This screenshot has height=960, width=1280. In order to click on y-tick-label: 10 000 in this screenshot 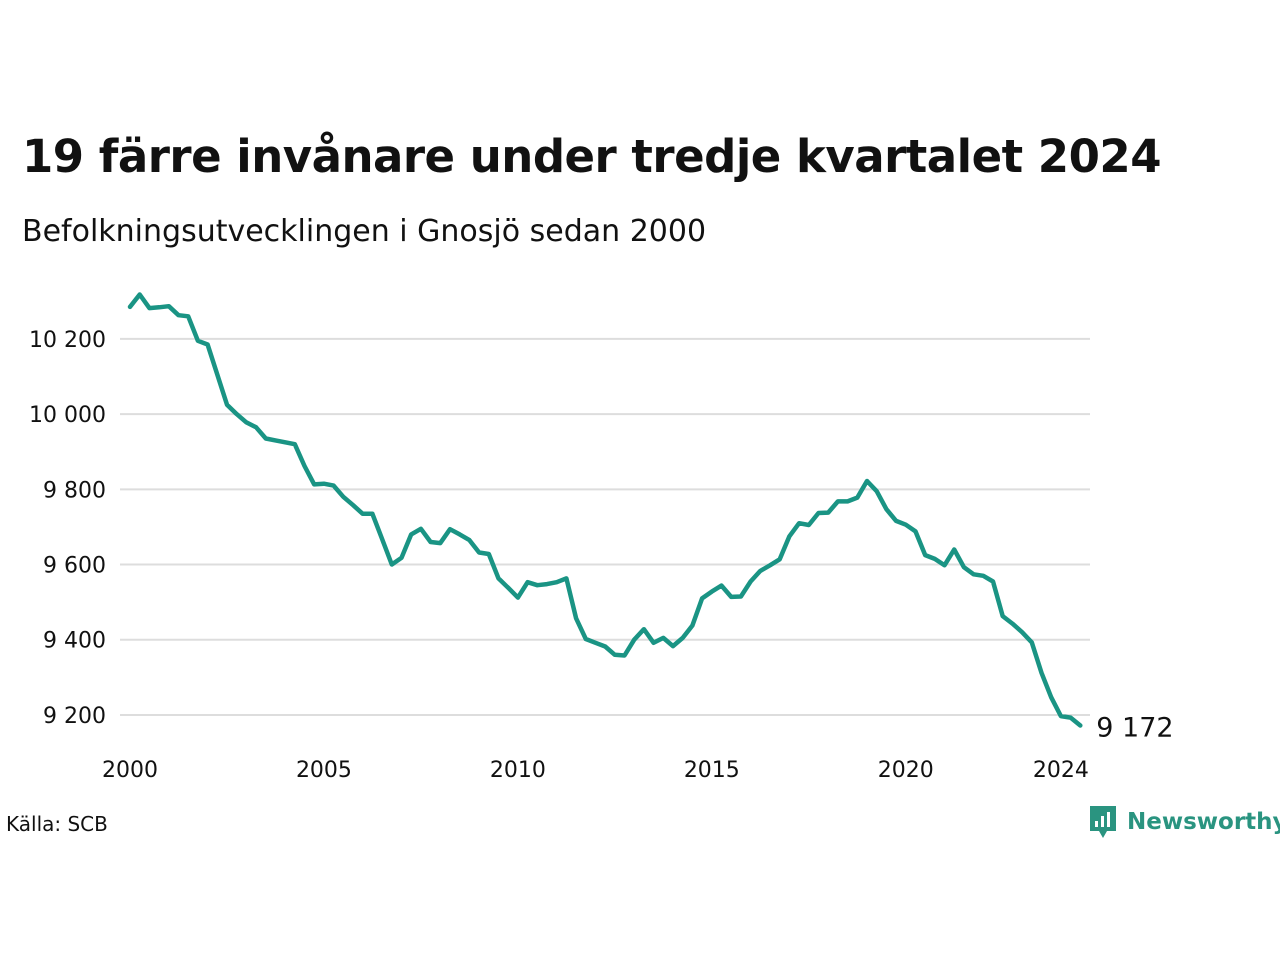, I will do `click(67, 415)`.